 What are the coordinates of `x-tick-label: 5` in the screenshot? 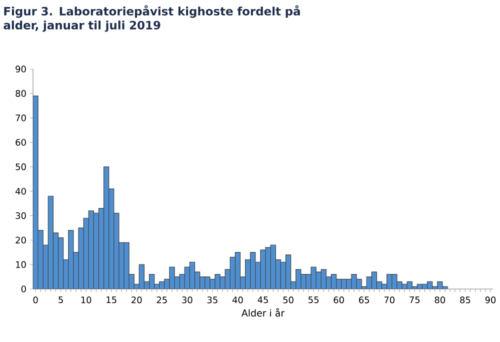 It's located at (60, 300).